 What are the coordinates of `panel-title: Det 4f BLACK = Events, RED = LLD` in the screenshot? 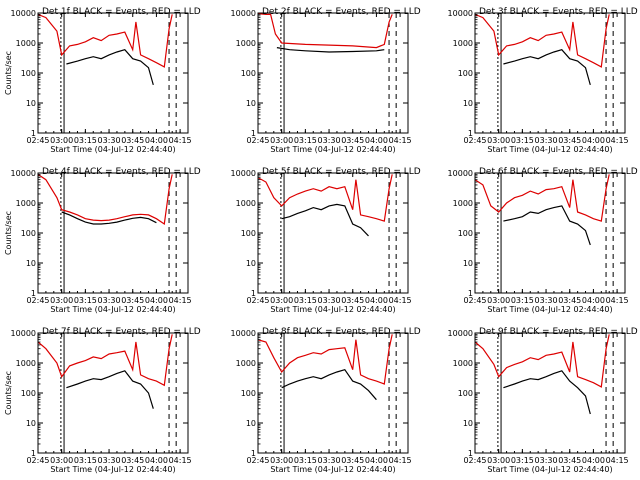 It's located at (121, 172).